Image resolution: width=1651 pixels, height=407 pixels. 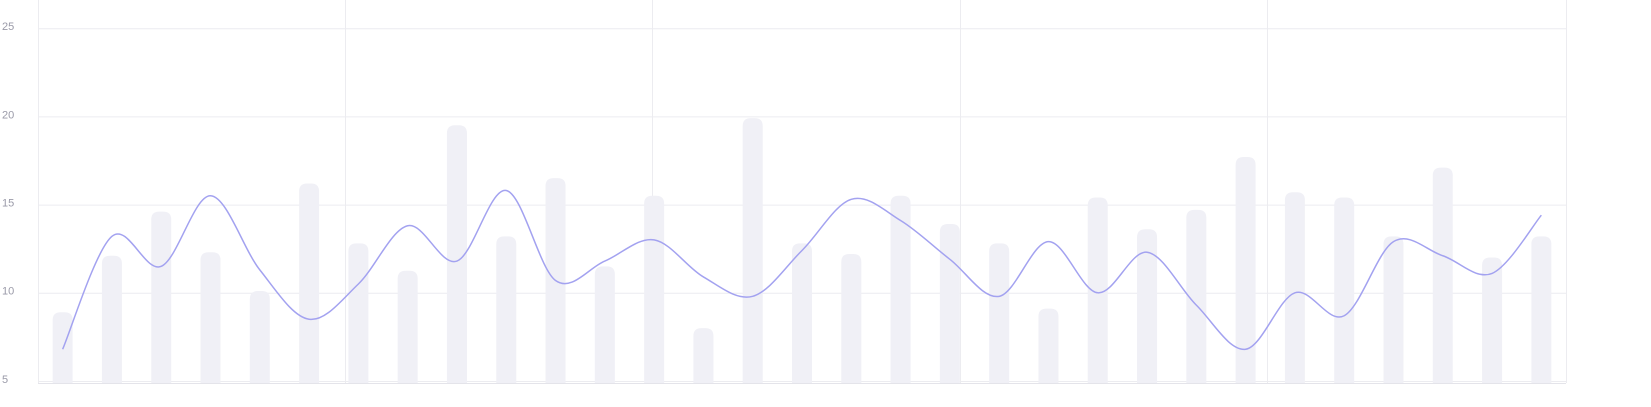 I want to click on y-tick-label: 20, so click(x=8, y=115).